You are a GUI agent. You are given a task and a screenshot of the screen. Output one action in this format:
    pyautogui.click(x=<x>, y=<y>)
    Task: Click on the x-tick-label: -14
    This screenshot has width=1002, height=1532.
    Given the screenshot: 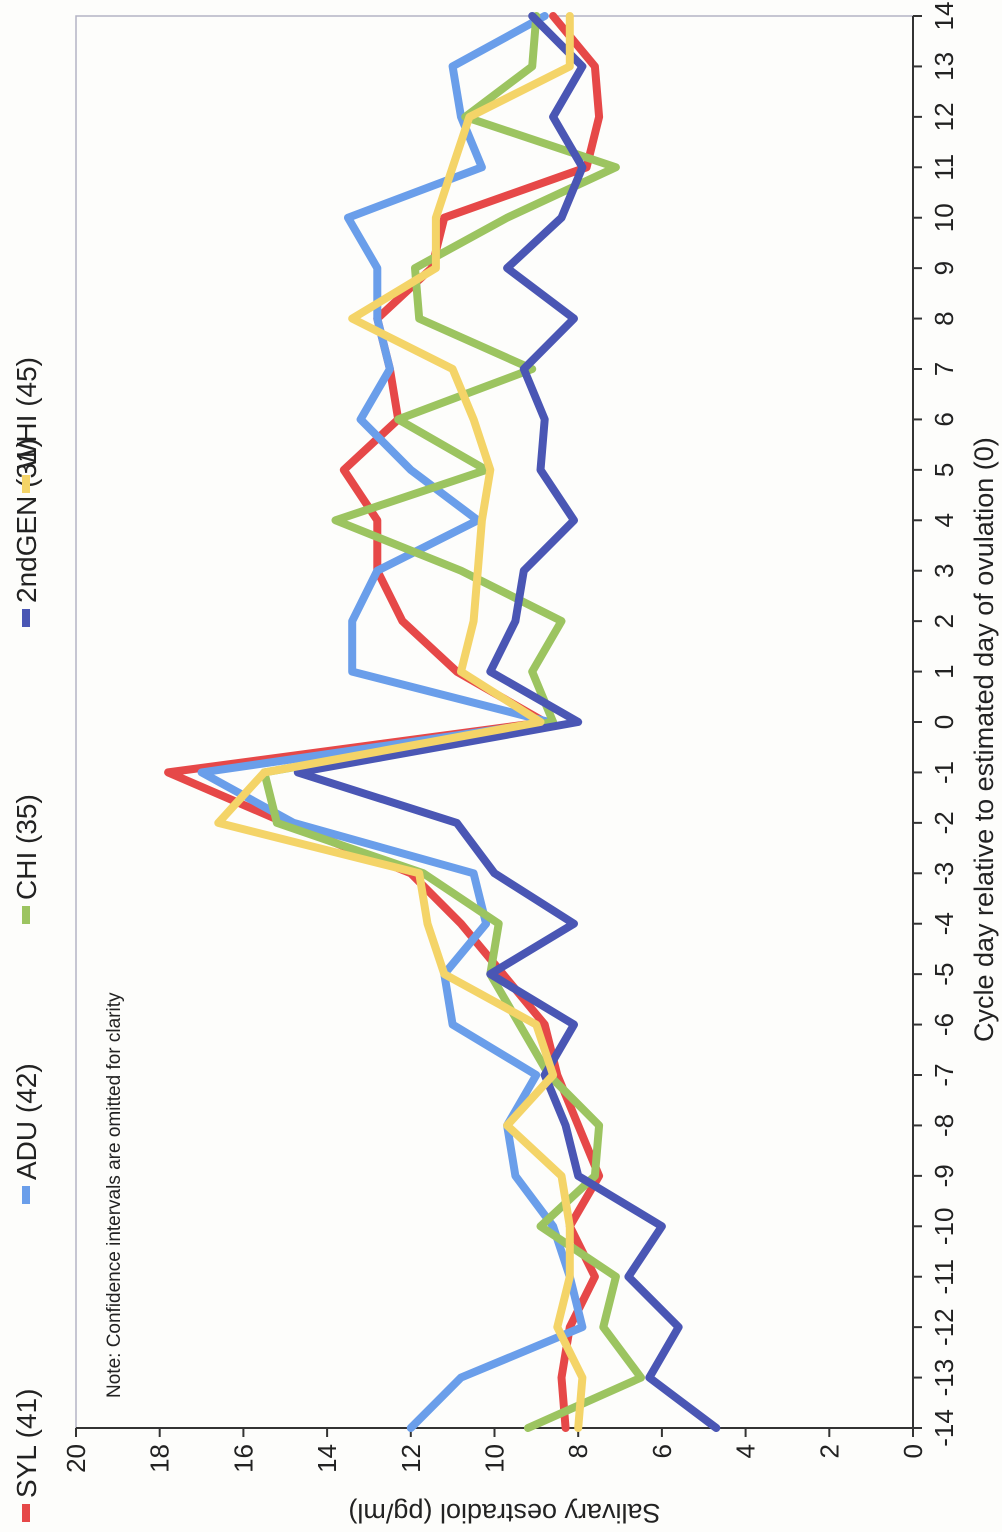 What is the action you would take?
    pyautogui.click(x=944, y=1428)
    